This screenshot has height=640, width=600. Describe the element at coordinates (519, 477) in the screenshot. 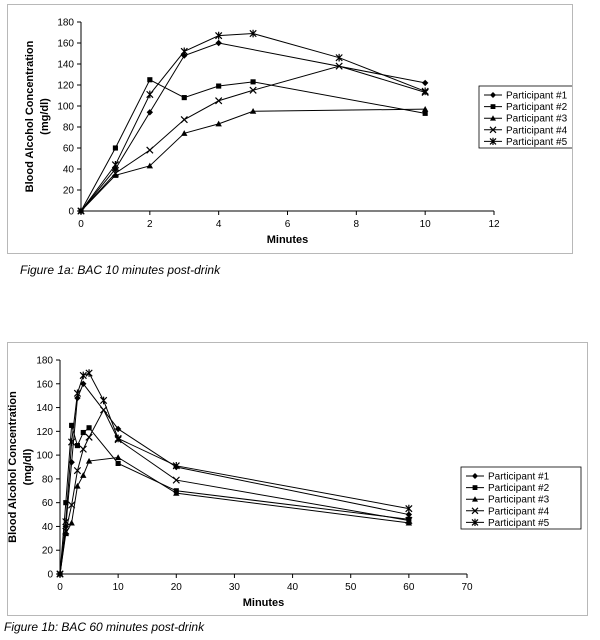

I see `chart-1b-legend-label-1: Participant #1` at that location.